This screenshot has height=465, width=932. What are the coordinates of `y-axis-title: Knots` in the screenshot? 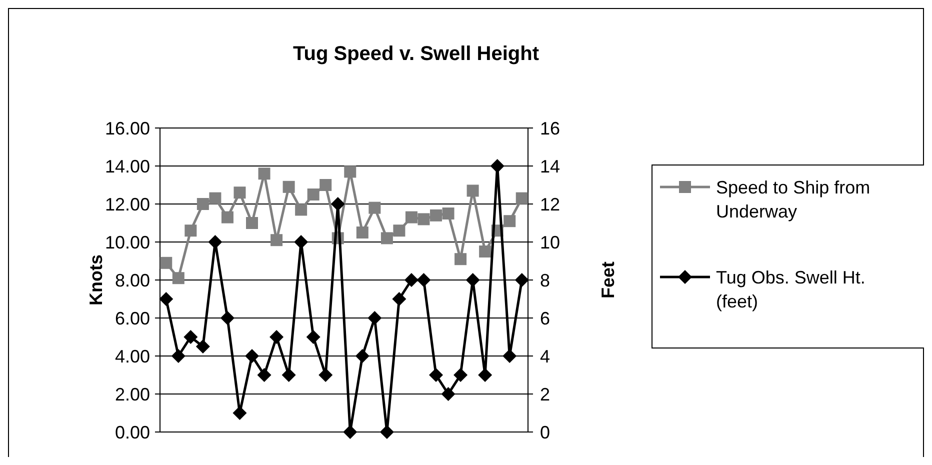 It's located at (96, 280).